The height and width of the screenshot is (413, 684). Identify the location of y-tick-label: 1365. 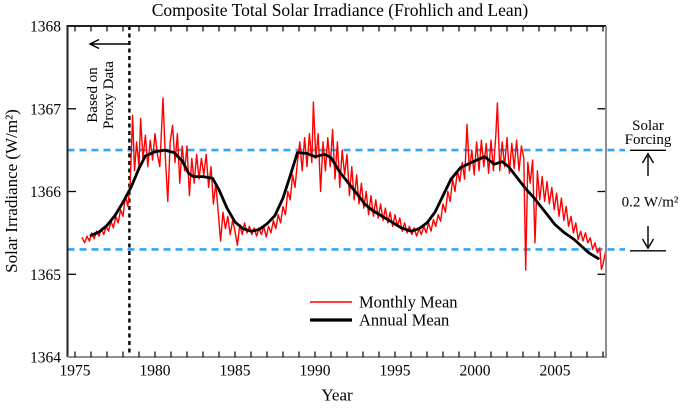
(45, 275).